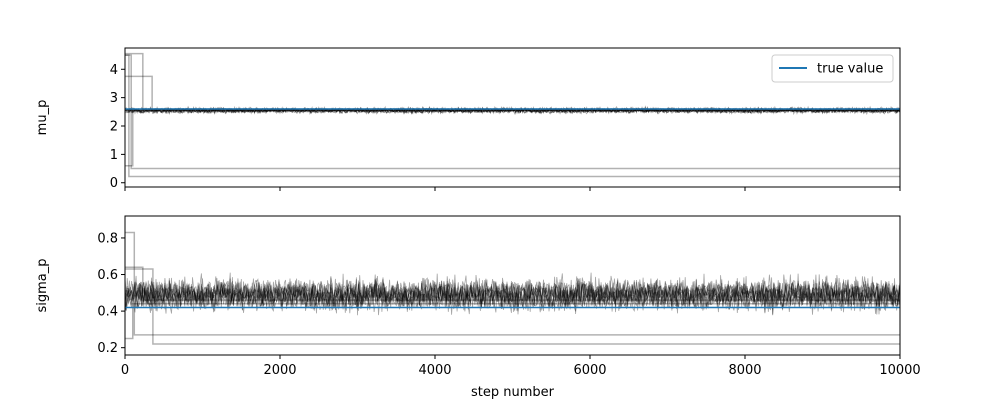 The width and height of the screenshot is (1000, 405). I want to click on y-tick-label: 3, so click(114, 98).